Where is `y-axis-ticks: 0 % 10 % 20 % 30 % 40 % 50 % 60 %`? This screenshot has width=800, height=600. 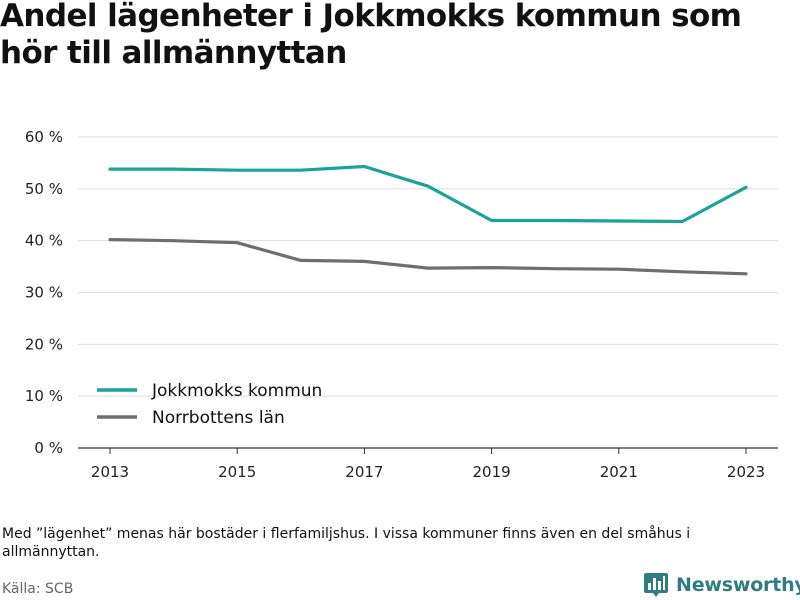
y-axis-ticks: 0 % 10 % 20 % 30 % 40 % 50 % 60 % is located at coordinates (44, 292).